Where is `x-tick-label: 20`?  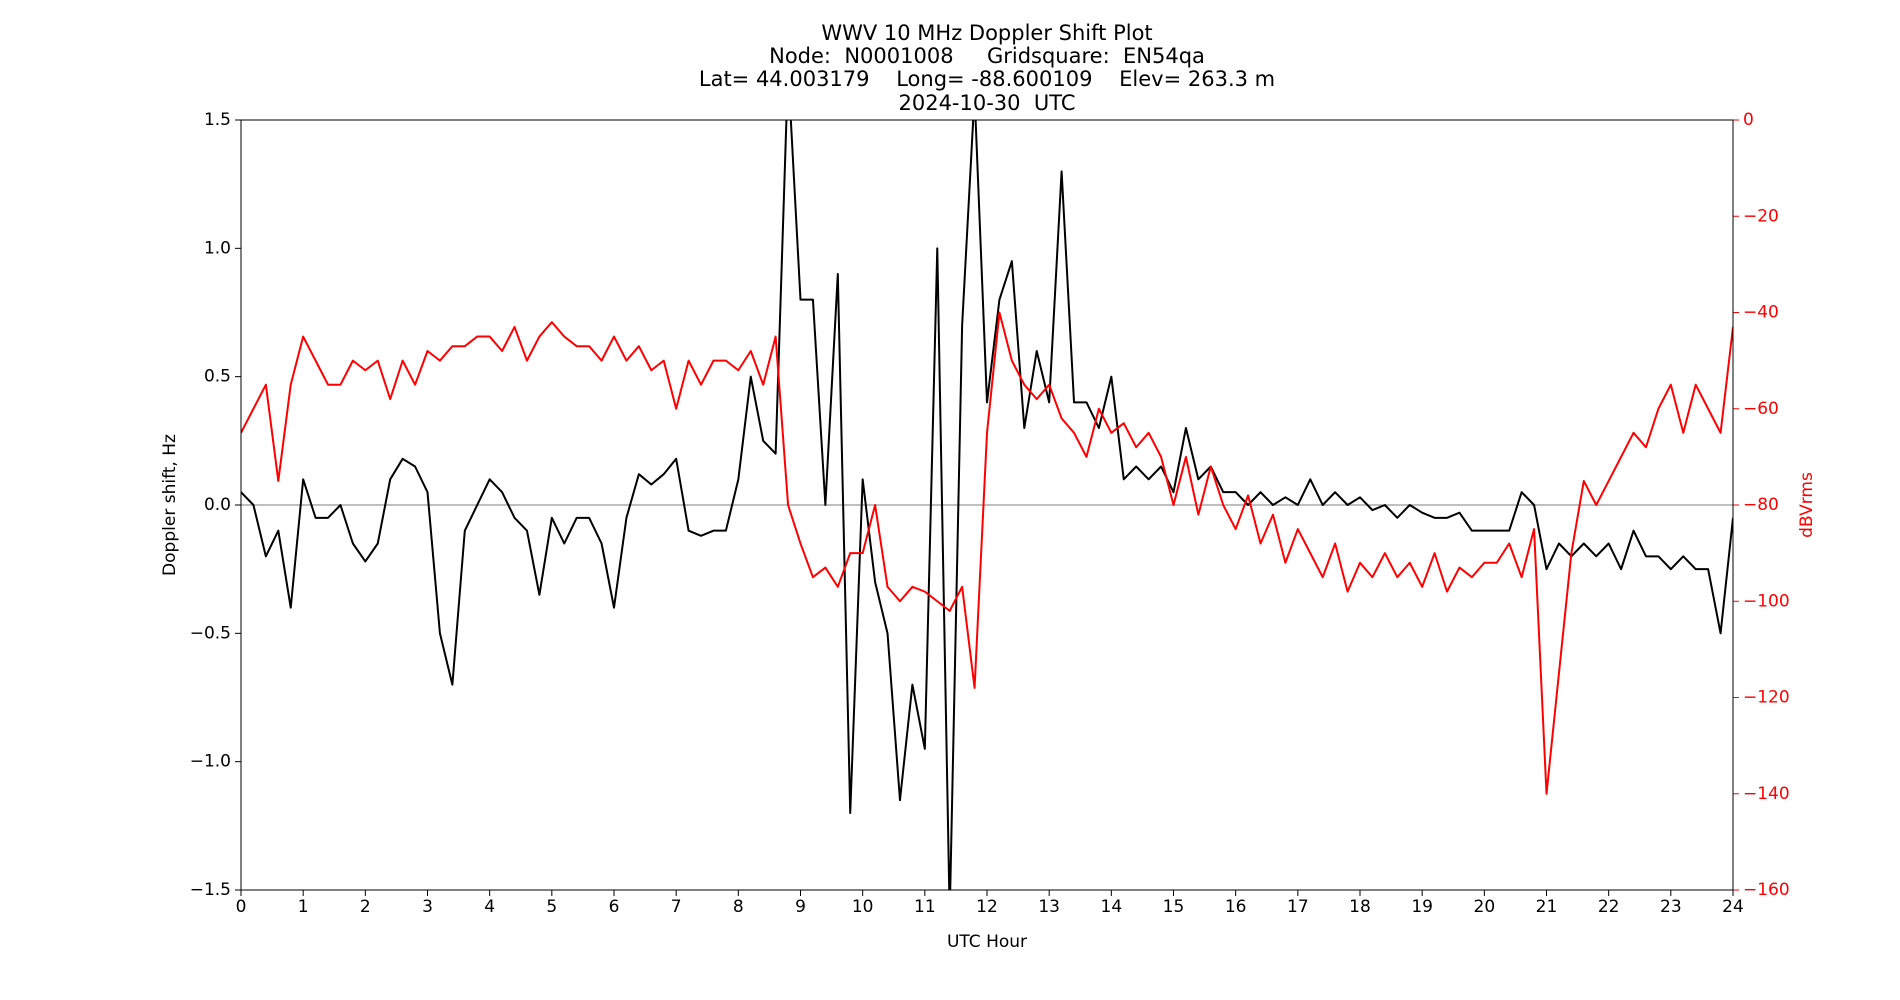 x-tick-label: 20 is located at coordinates (1485, 907).